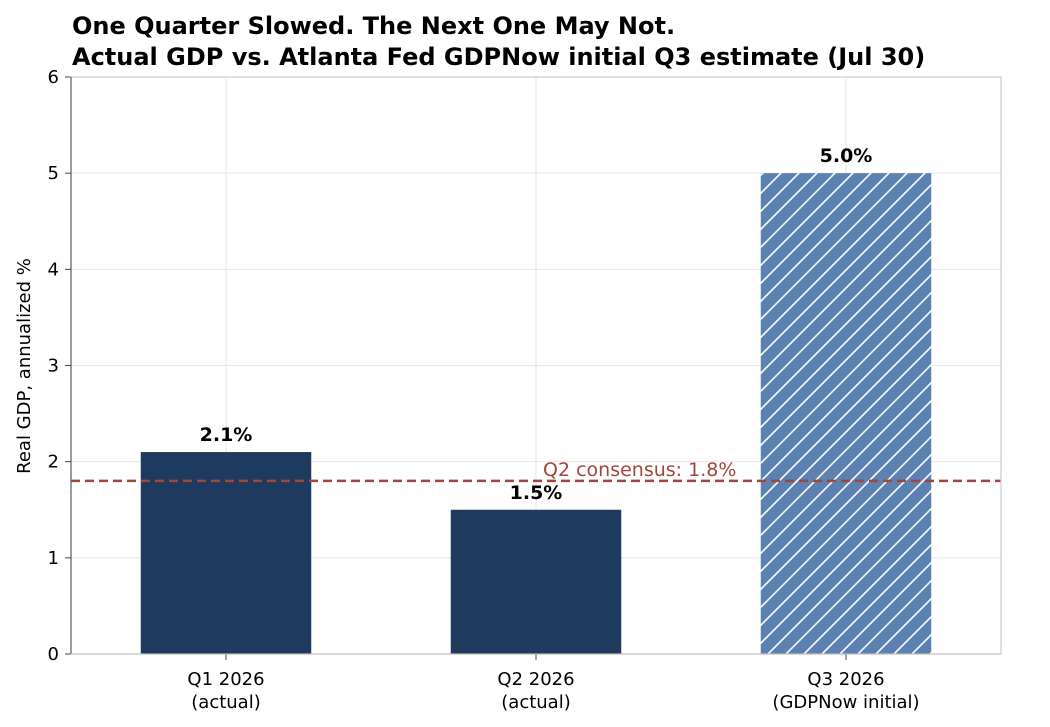  What do you see at coordinates (845, 679) in the screenshot?
I see `x-tick-label: Q3 2026` at bounding box center [845, 679].